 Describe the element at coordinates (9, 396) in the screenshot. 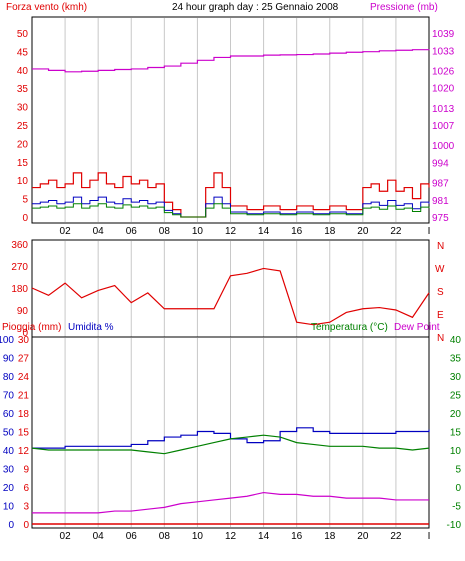

I see `humidity-tick-label: 70` at that location.